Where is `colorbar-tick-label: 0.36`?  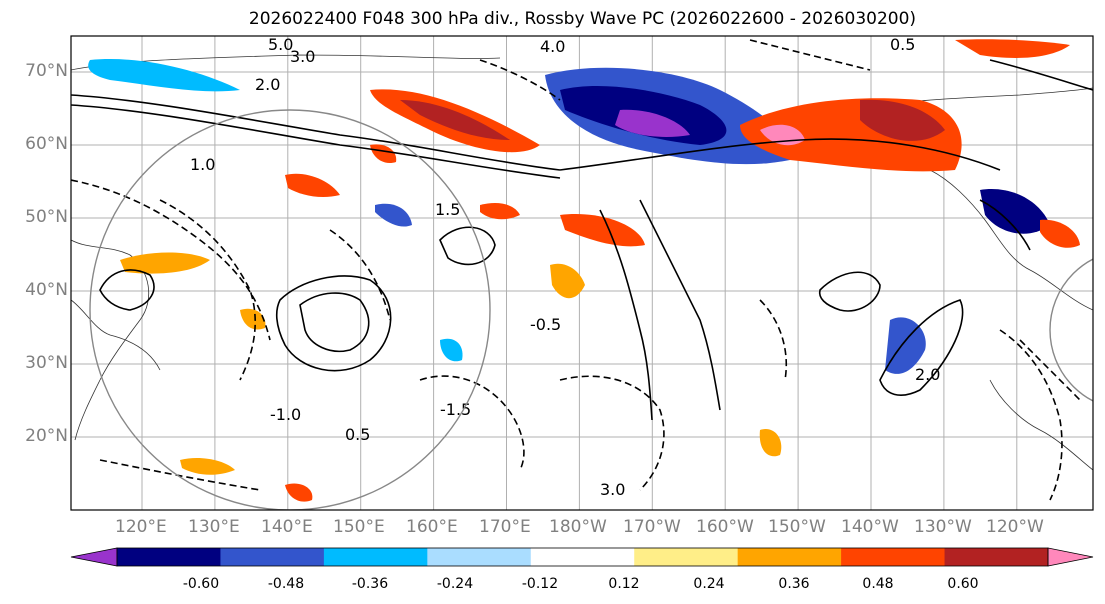 colorbar-tick-label: 0.36 is located at coordinates (794, 584).